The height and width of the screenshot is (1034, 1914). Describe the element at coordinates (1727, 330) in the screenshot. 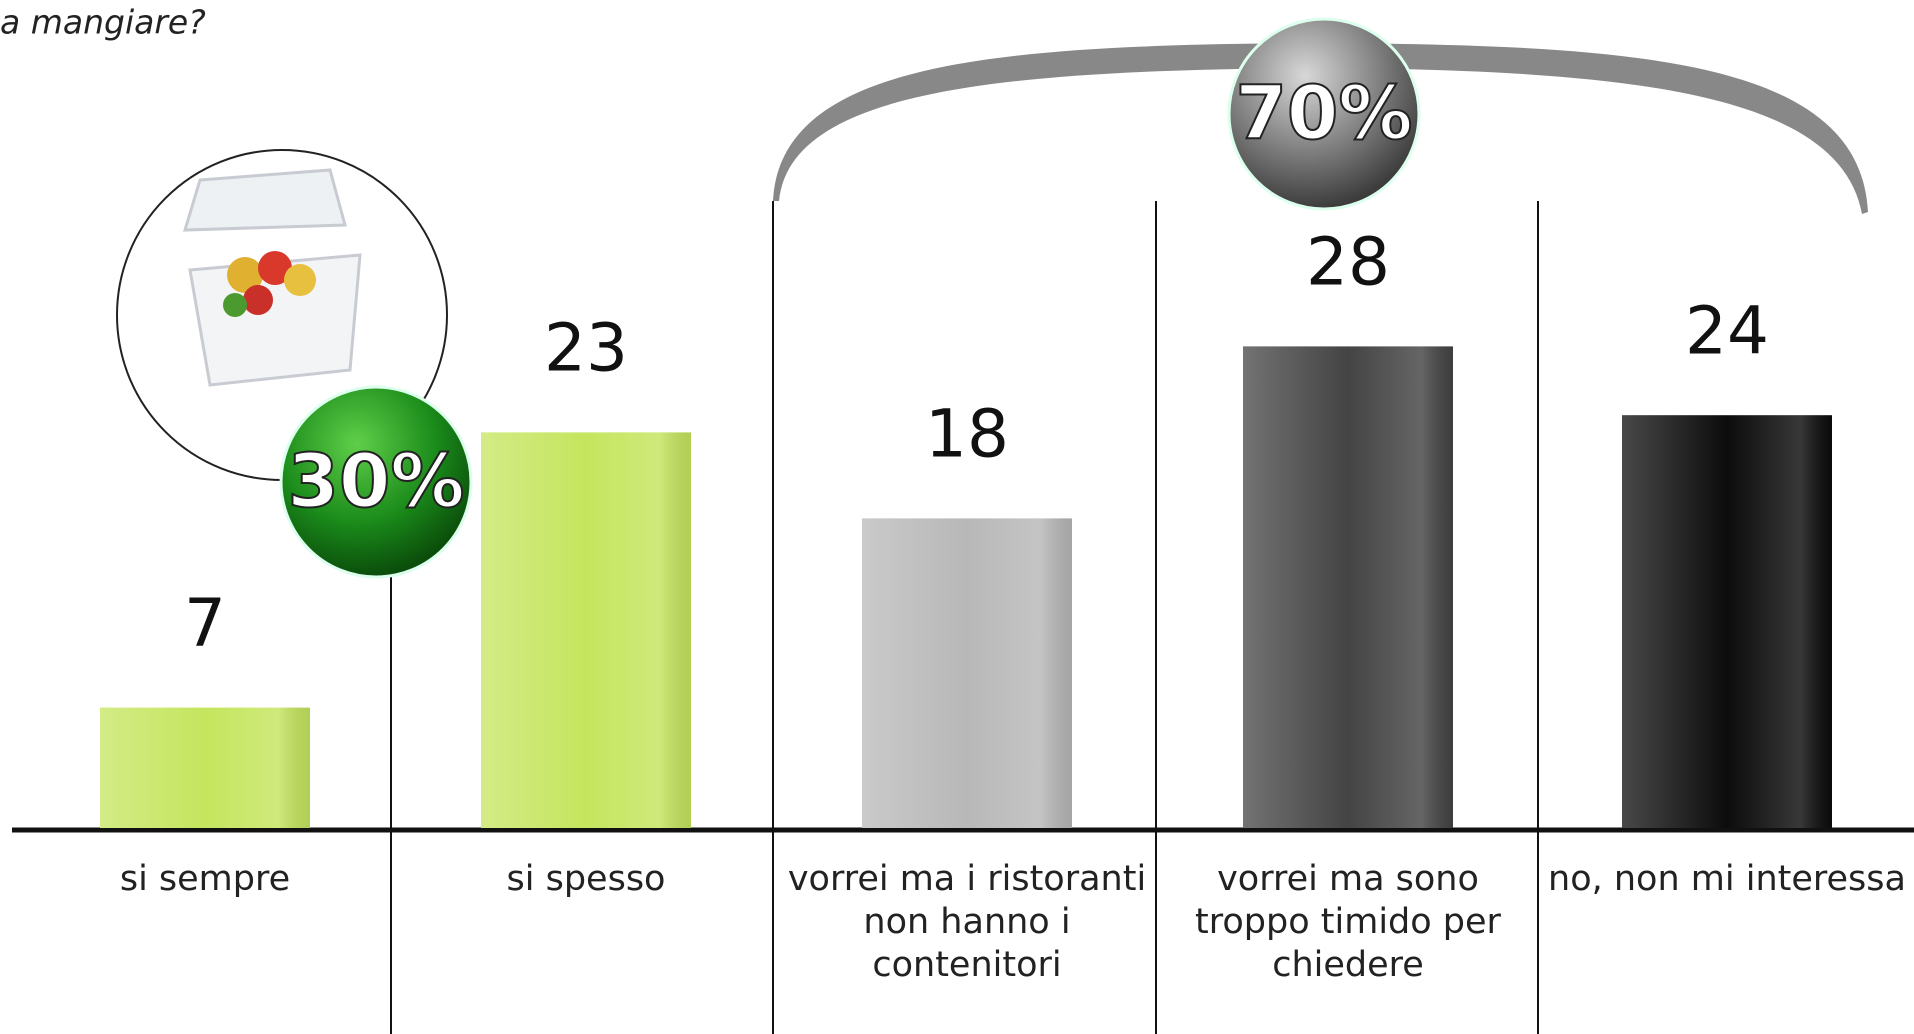

I see `value-label: 24` at that location.